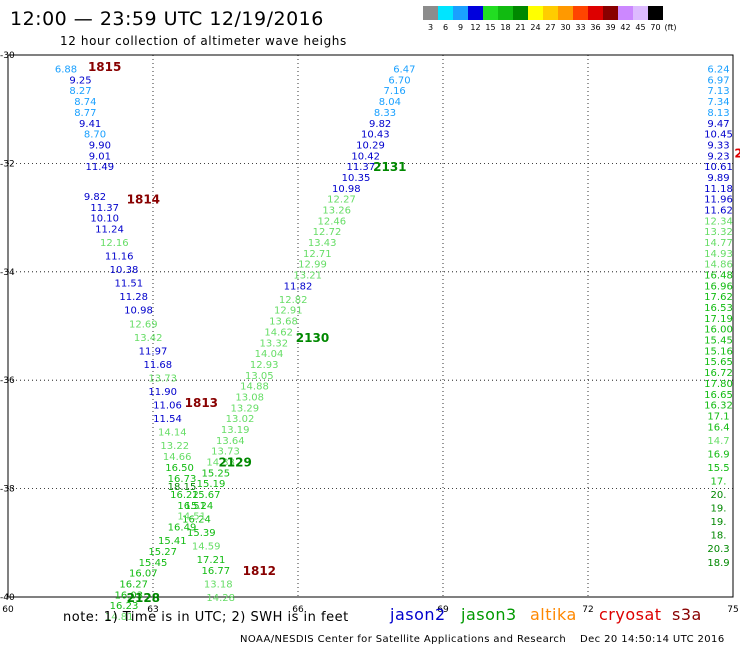 This screenshot has height=650, width=740. I want to click on legend-jason2: jason2, so click(418, 614).